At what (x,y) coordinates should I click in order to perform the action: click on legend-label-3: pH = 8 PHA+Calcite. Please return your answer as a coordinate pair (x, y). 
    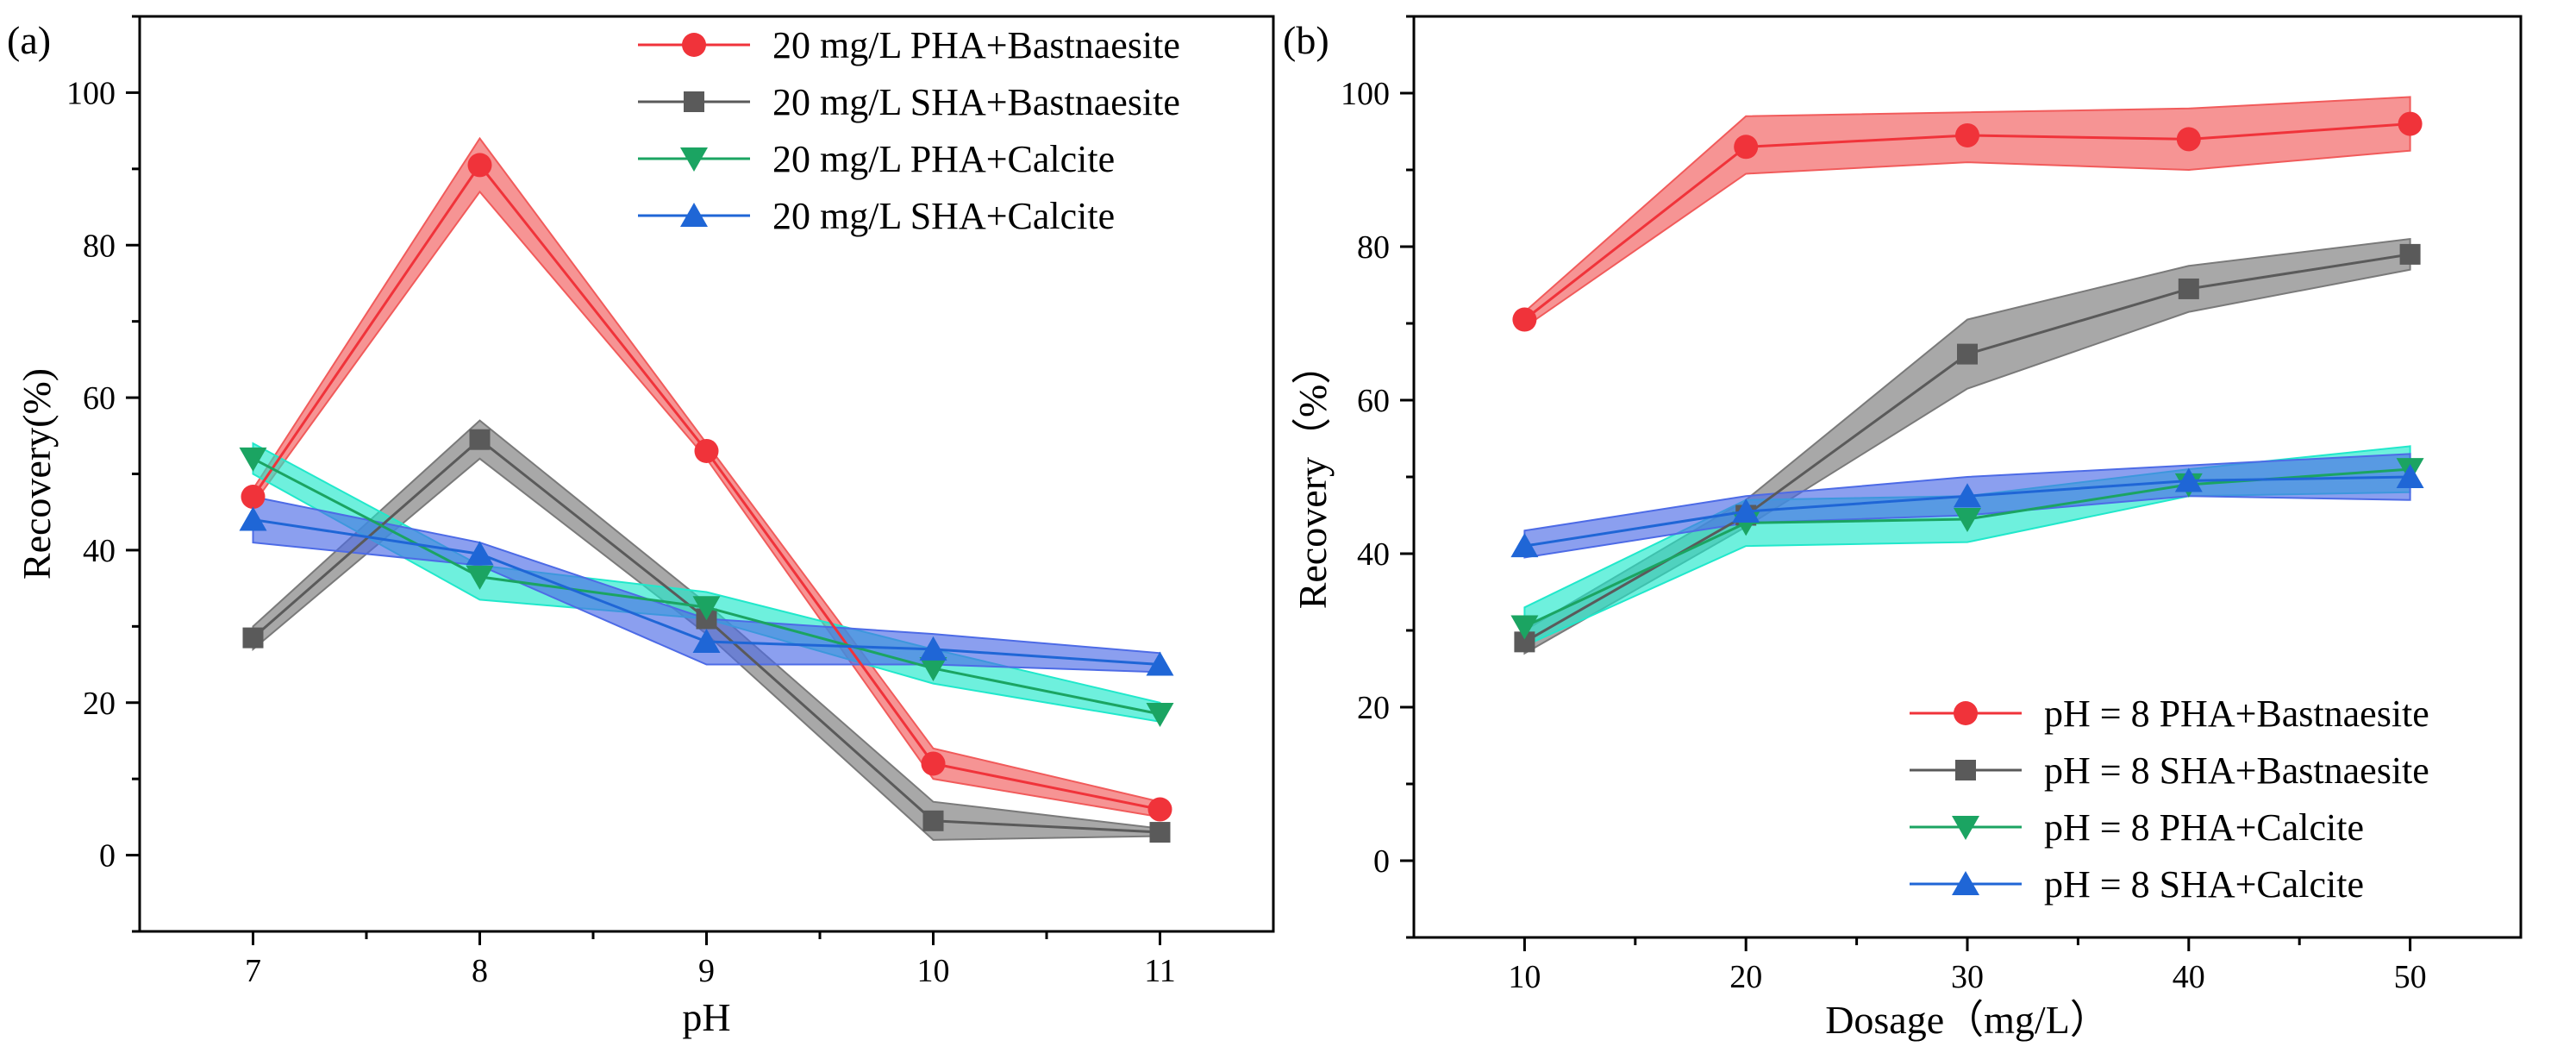
    Looking at the image, I should click on (2204, 827).